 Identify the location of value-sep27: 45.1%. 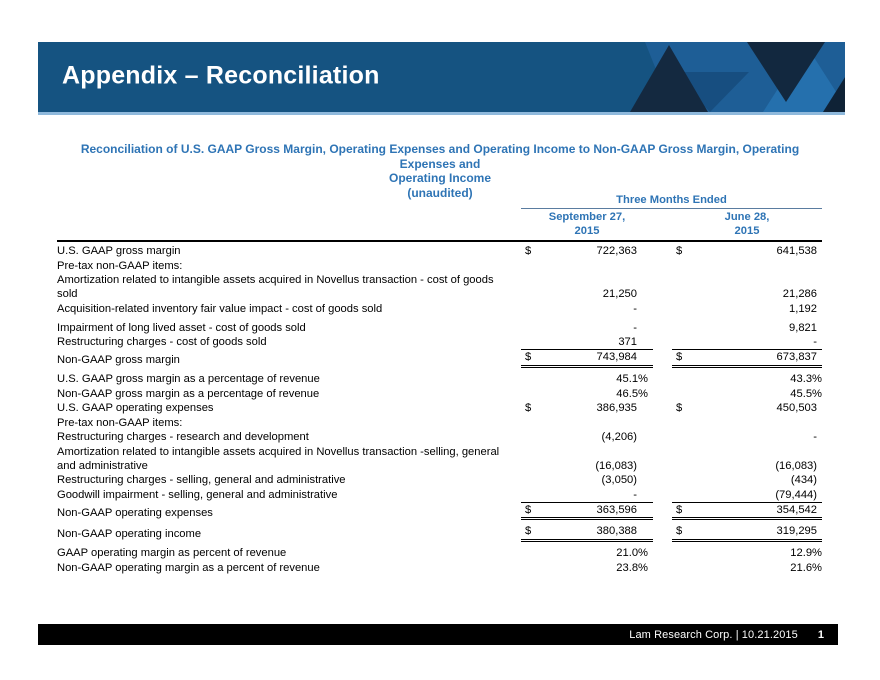
(587, 379).